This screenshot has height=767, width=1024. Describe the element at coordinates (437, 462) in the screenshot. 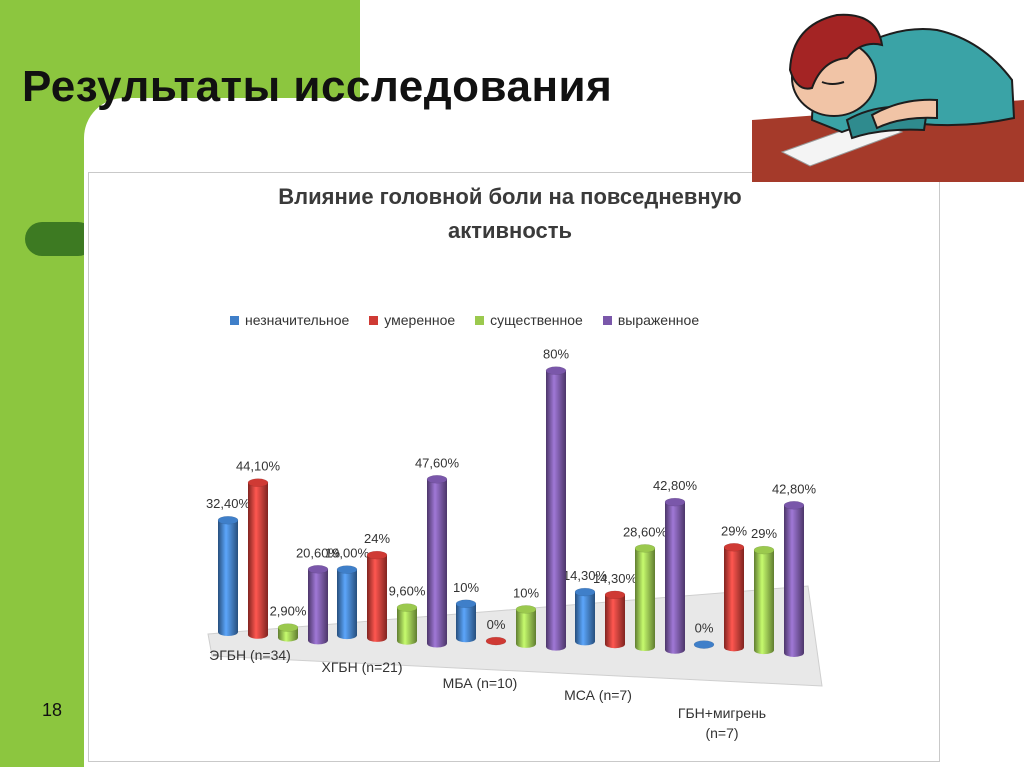

I see `data-label: 47,60%` at that location.